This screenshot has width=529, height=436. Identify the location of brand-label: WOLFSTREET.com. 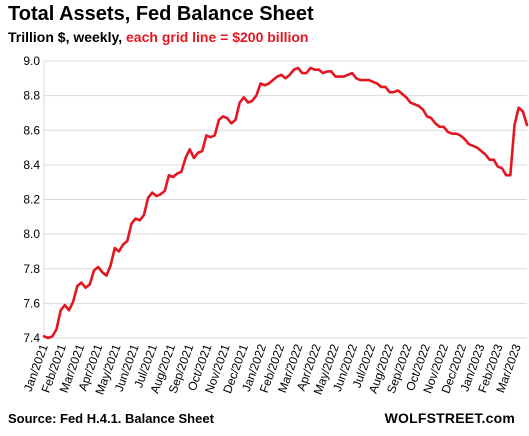
(449, 418).